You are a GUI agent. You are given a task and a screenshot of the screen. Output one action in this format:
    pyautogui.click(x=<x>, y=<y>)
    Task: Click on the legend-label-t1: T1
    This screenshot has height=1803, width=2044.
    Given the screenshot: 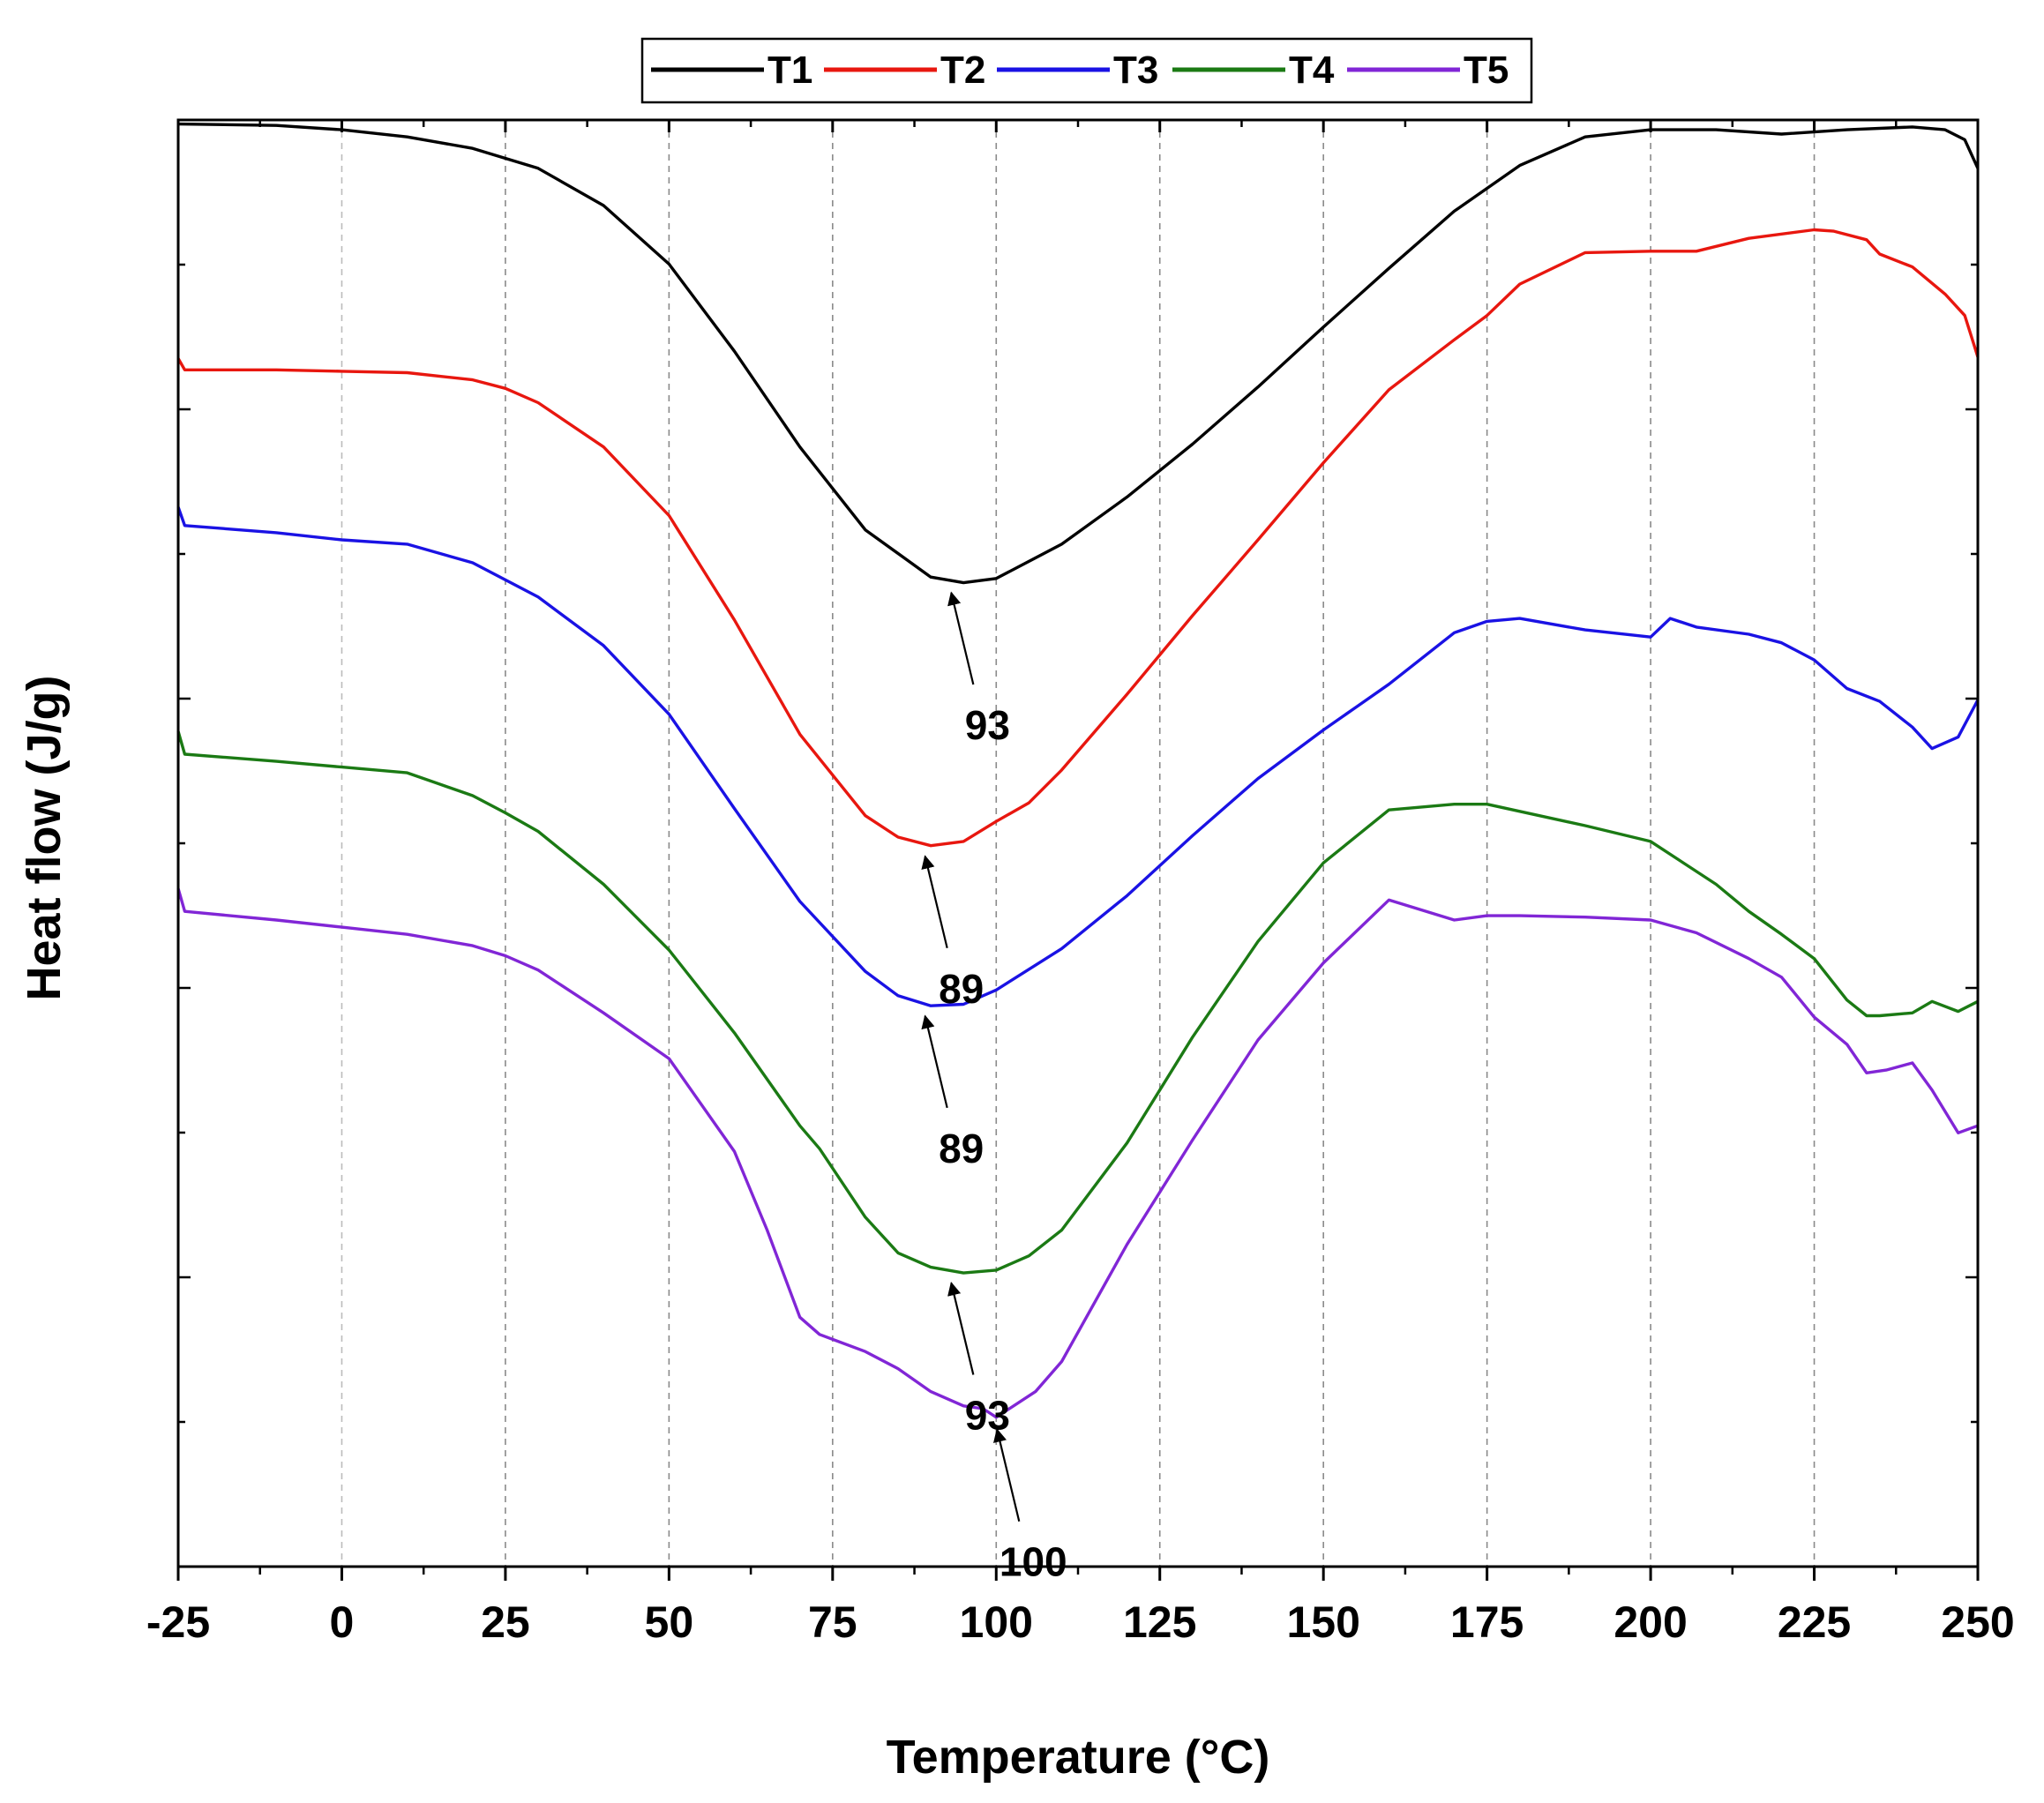 What is the action you would take?
    pyautogui.click(x=789, y=70)
    